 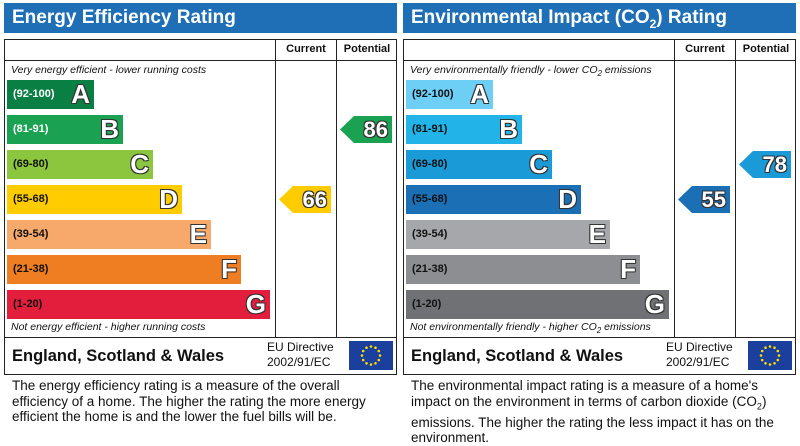 I want to click on rating-band-g: (1-20) G, so click(x=537, y=304).